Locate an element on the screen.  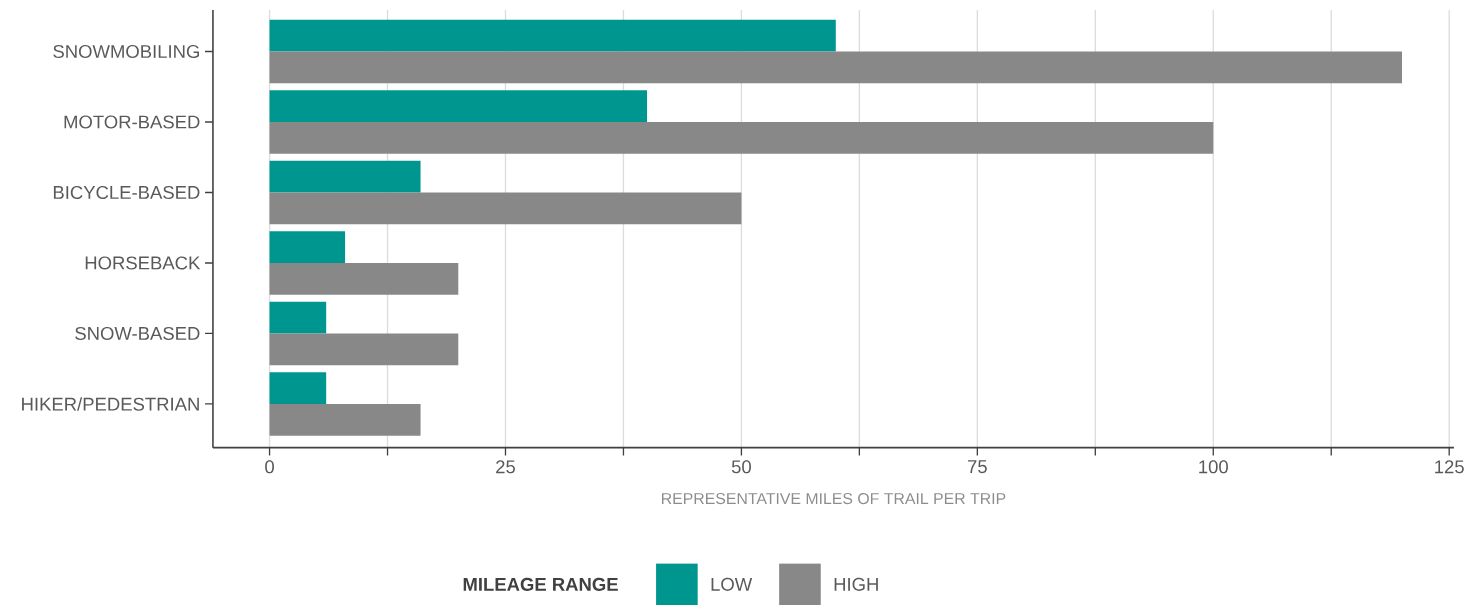
x-axis-title: REPRESENTATIVE MILES OF TRAIL PER TRIP is located at coordinates (834, 498).